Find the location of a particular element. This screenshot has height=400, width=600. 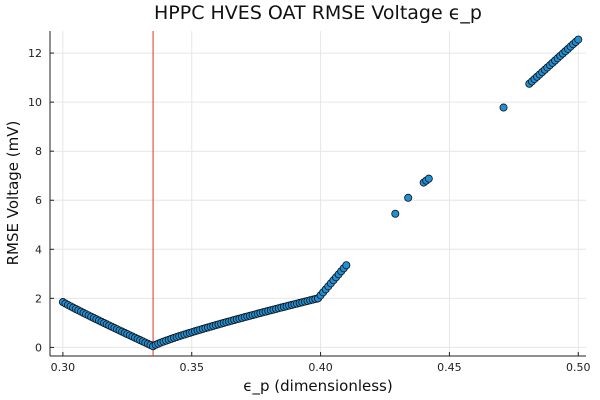

y-tick-label: 2 is located at coordinates (38, 298).